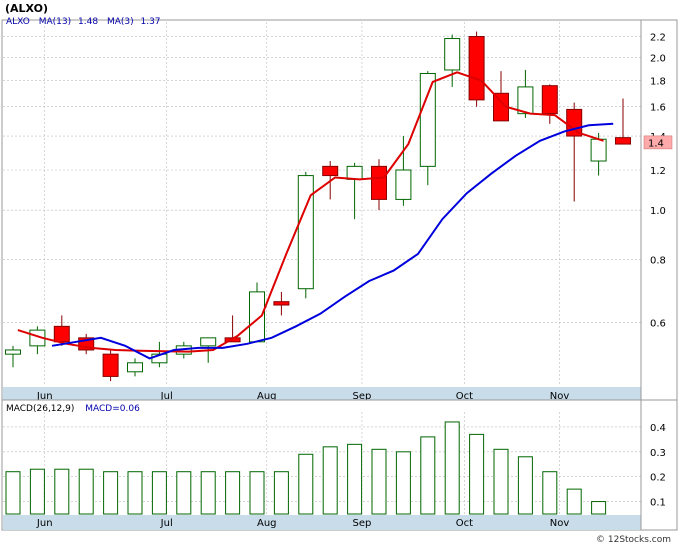 The width and height of the screenshot is (680, 546). Describe the element at coordinates (166, 523) in the screenshot. I see `macd-month-label: Jul` at that location.